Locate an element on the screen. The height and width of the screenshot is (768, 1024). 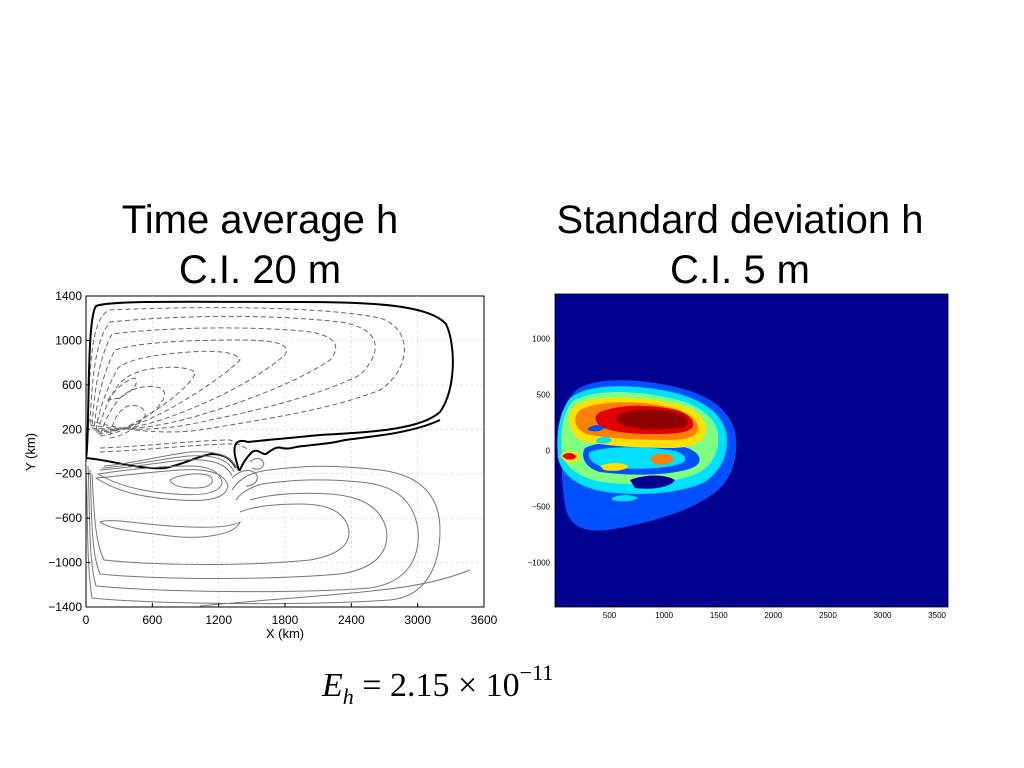
right-ytick-label: −500 is located at coordinates (541, 506).